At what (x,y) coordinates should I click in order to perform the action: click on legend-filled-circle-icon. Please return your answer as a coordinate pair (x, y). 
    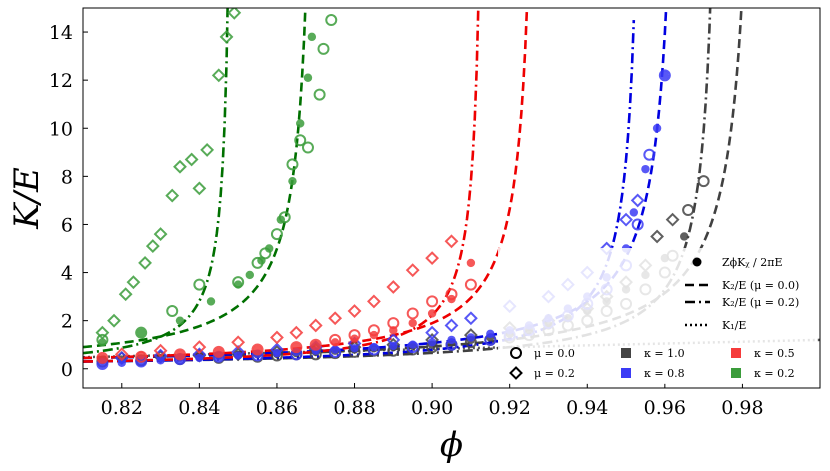
    Looking at the image, I should click on (697, 262).